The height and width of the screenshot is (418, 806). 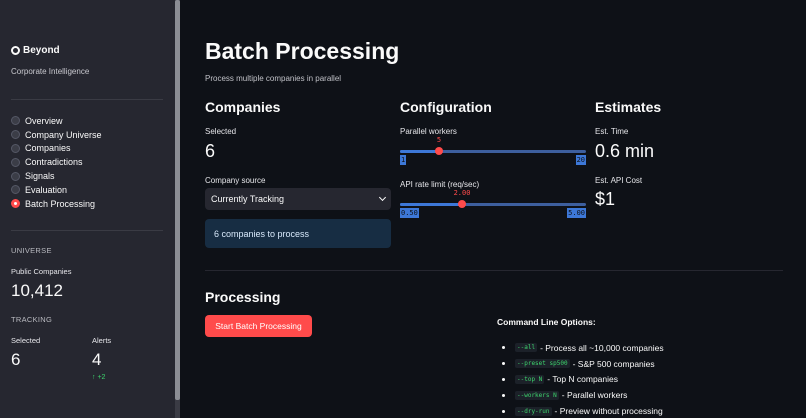 What do you see at coordinates (16, 359) in the screenshot?
I see `selected-value: 6` at bounding box center [16, 359].